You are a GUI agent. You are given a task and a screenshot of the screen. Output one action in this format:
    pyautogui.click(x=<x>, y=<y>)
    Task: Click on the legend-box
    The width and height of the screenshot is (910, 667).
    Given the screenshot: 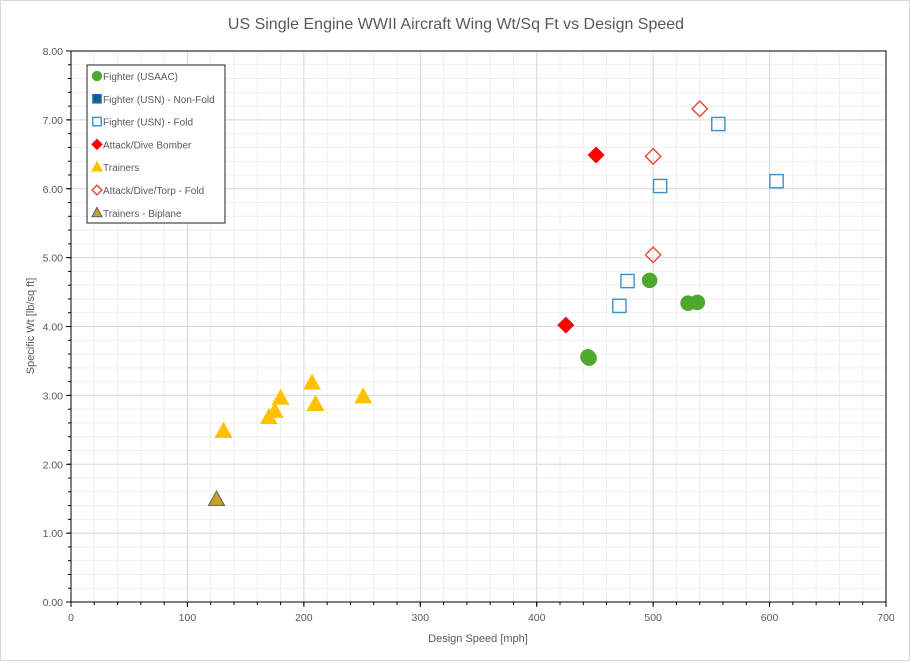 What is the action you would take?
    pyautogui.click(x=156, y=144)
    